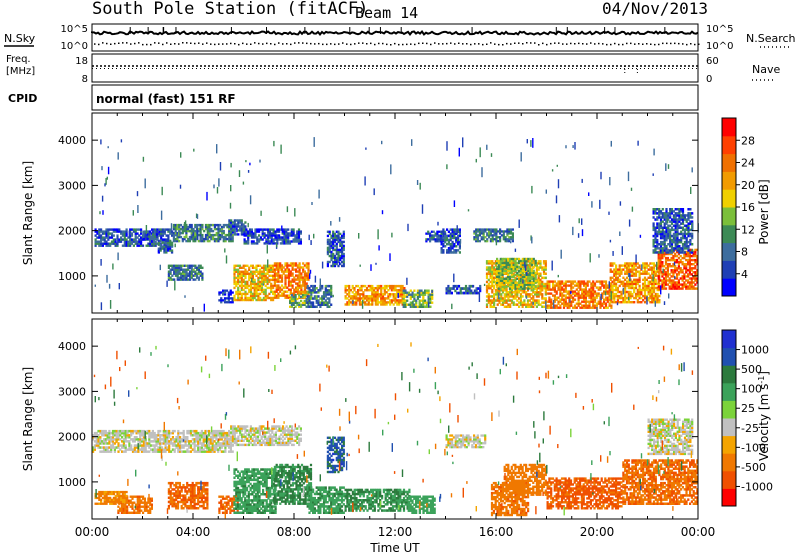 This screenshot has height=558, width=800. I want to click on freq-tick-top: 18, so click(81, 61).